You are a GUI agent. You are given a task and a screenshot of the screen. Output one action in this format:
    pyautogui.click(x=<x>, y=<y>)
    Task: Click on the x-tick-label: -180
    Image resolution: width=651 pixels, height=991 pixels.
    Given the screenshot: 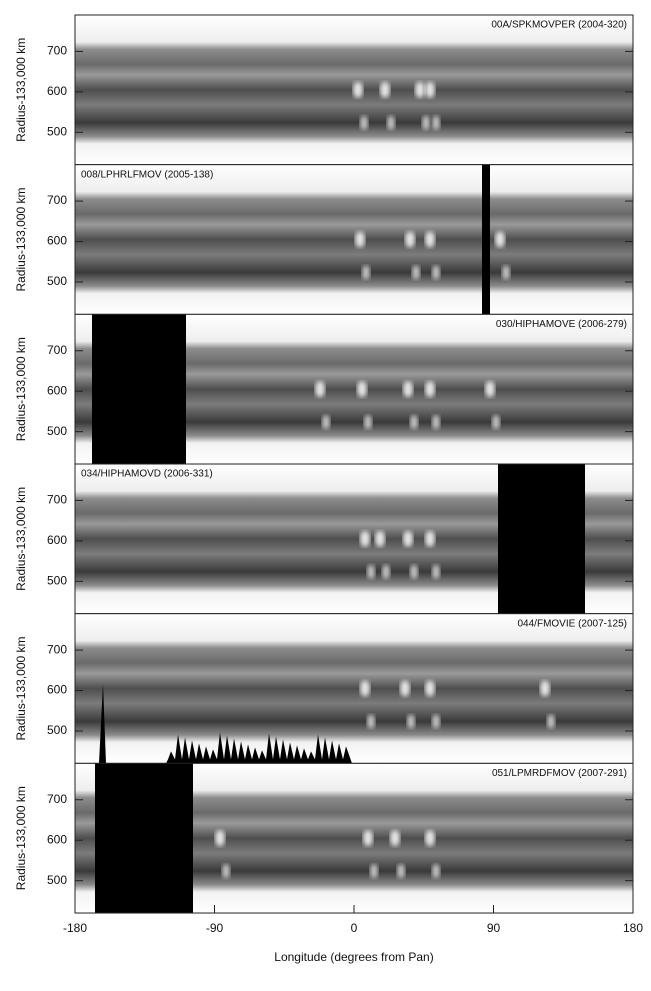 What is the action you would take?
    pyautogui.click(x=75, y=928)
    